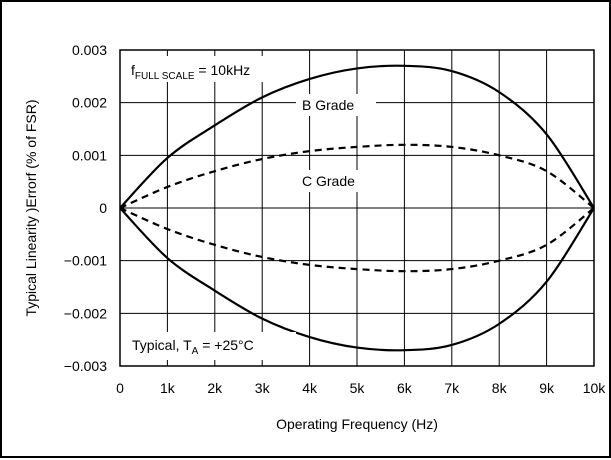  Describe the element at coordinates (120, 388) in the screenshot. I see `x-tick-label: 0` at that location.